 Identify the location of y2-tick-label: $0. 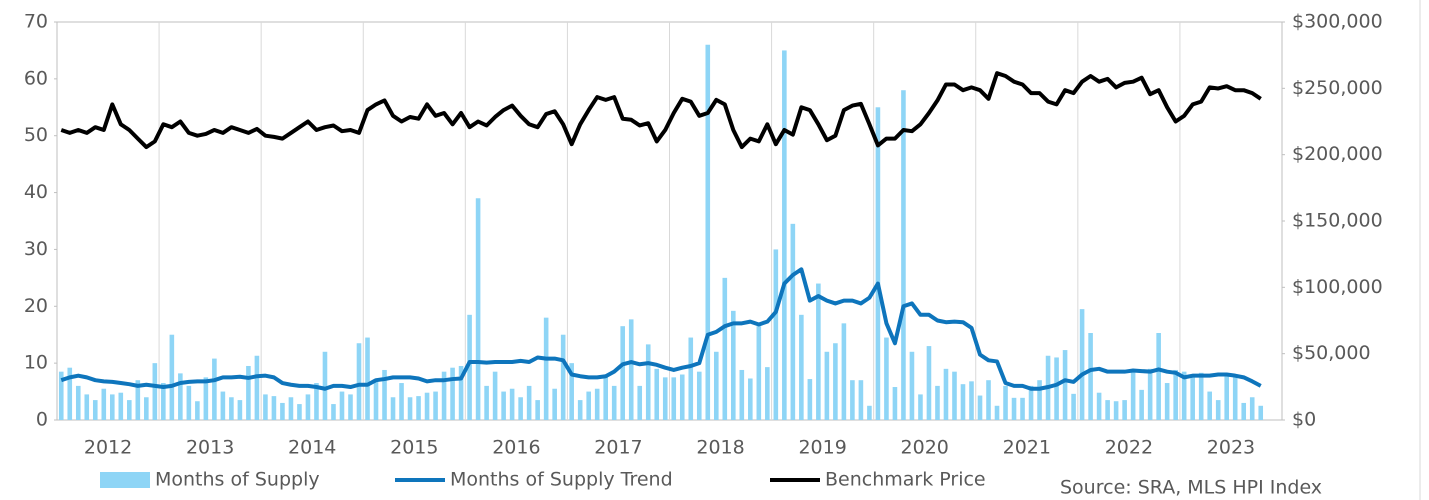
(1304, 420).